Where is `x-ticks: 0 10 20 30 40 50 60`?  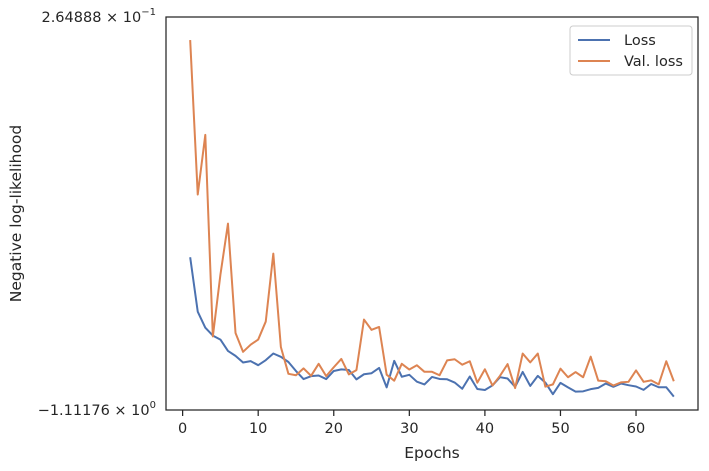 x-ticks: 0 10 20 30 40 50 60 is located at coordinates (411, 423).